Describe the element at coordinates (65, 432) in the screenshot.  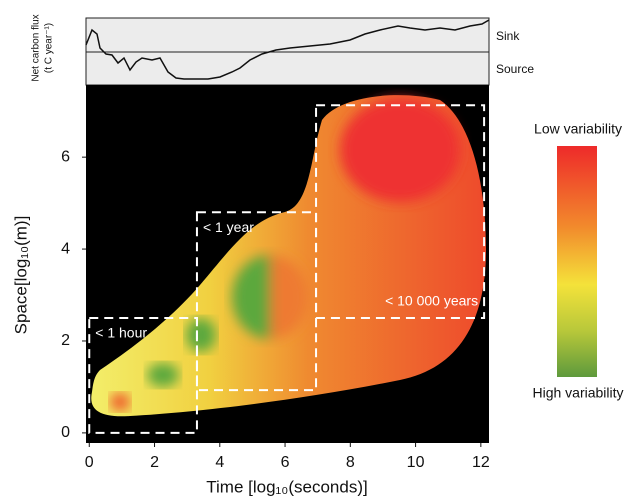
I see `y-tick-label: 0` at that location.